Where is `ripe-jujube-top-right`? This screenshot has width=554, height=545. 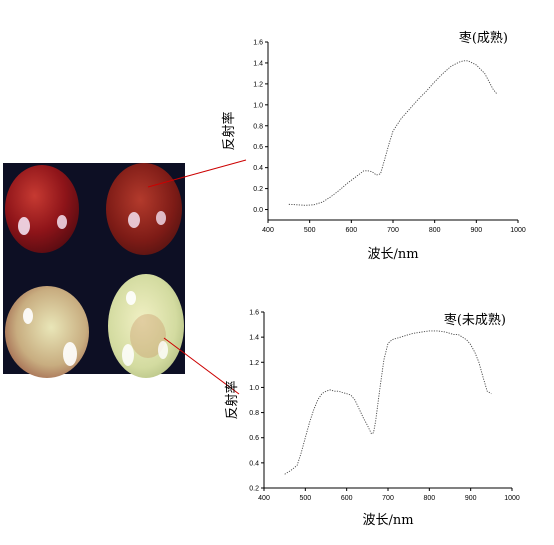 ripe-jujube-top-right is located at coordinates (144, 209).